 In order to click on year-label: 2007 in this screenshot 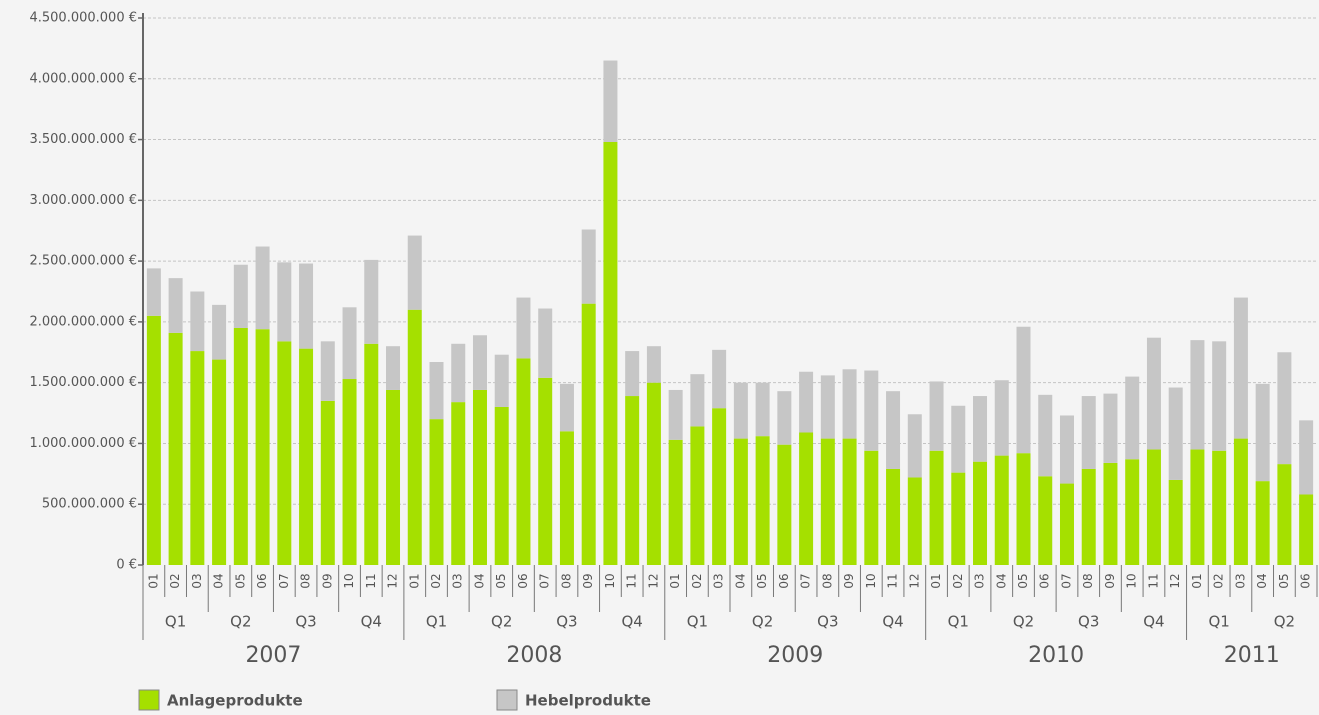, I will do `click(273, 655)`.